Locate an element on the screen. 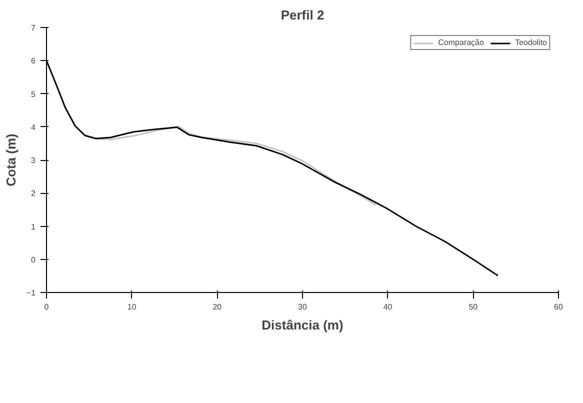 This screenshot has height=403, width=583. y-tick-label: 3 is located at coordinates (33, 160).